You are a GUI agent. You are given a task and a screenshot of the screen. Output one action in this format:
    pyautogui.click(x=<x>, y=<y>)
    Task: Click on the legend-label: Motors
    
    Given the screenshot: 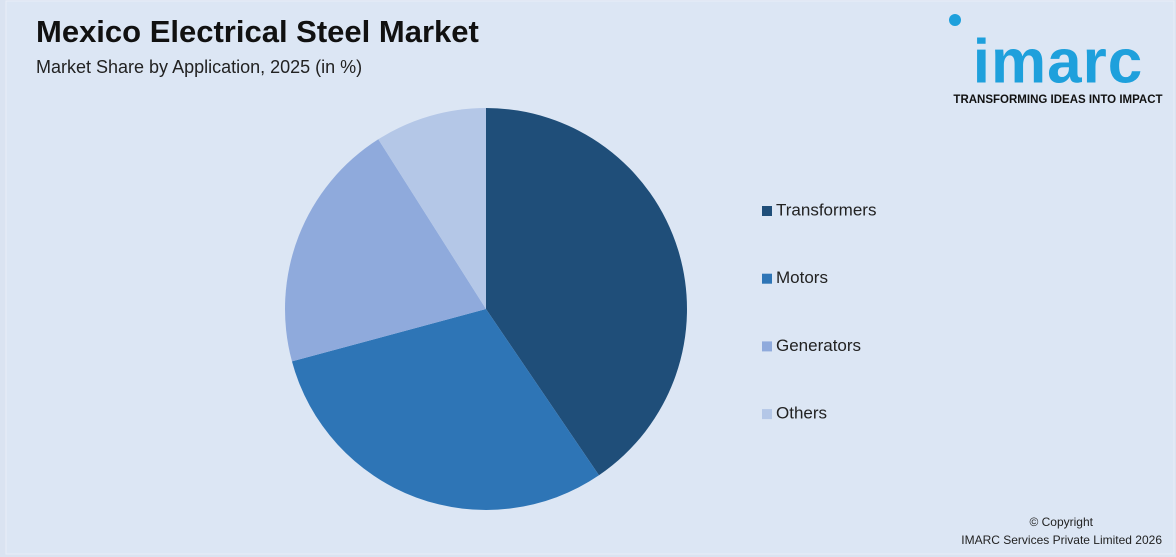 What is the action you would take?
    pyautogui.click(x=802, y=277)
    